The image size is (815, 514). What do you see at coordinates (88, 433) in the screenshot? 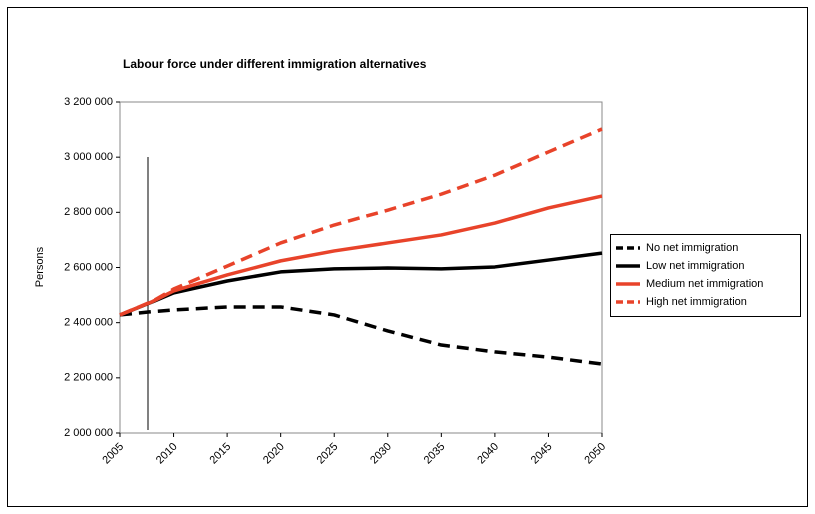
I see `y-tick-label: 2 000 000` at bounding box center [88, 433].